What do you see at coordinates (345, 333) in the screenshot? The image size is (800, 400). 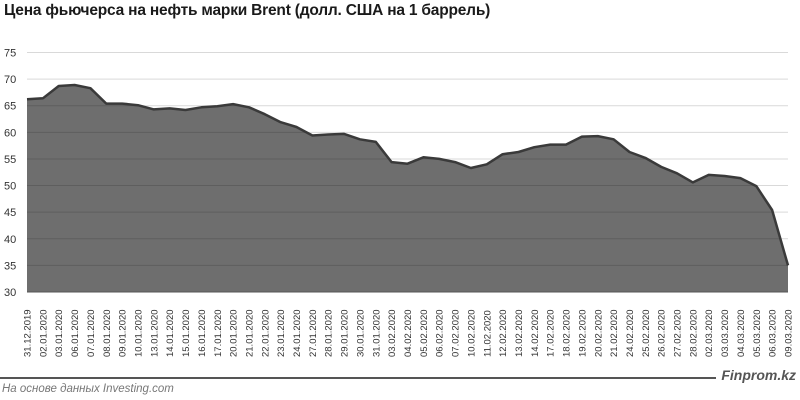 I see `x-tick-label: 29.01.2020` at bounding box center [345, 333].